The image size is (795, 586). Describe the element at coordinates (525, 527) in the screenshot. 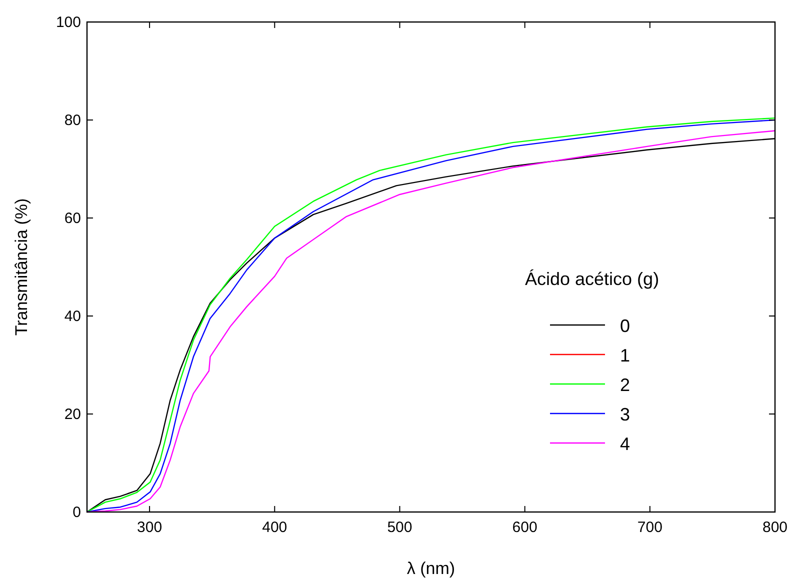

I see `x-tick-label: 600` at that location.